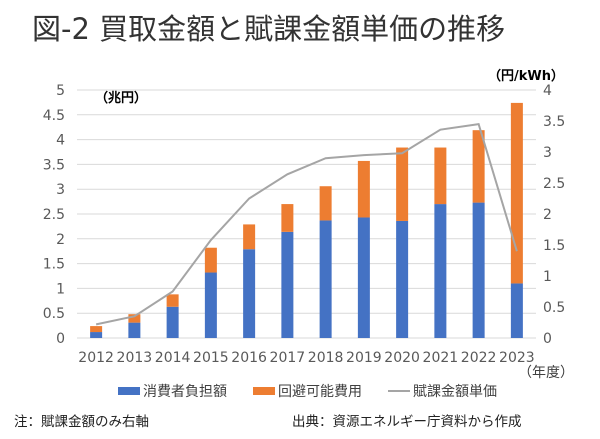 The height and width of the screenshot is (439, 600). Describe the element at coordinates (402, 358) in the screenshot. I see `x-tick-label: 2020` at that location.